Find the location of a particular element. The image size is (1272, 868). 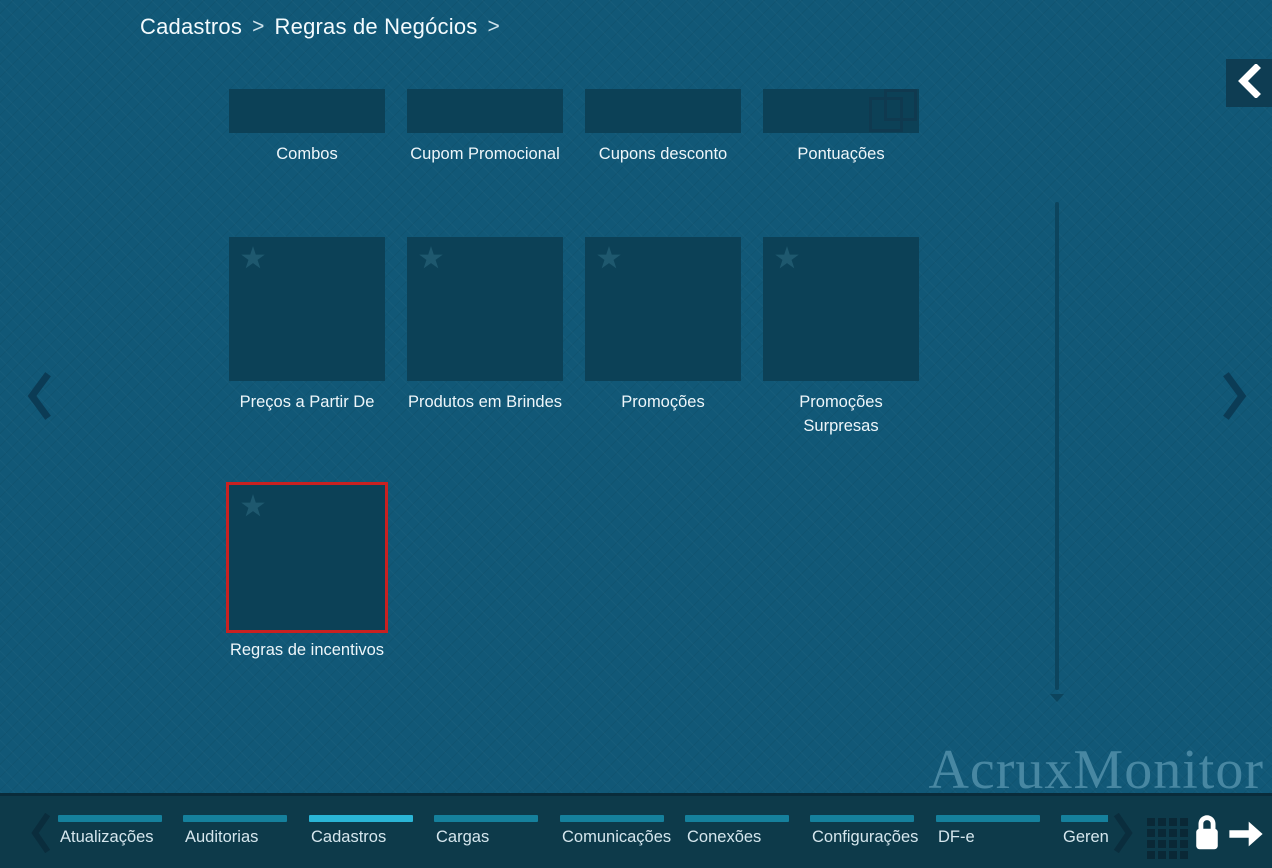

tab-label: Comunicações is located at coordinates (617, 837).